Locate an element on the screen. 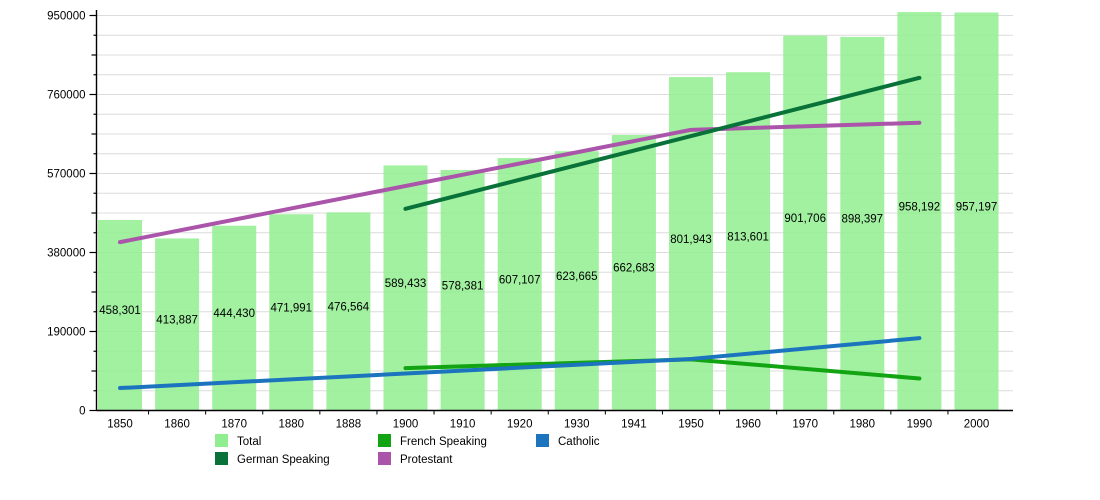 Image resolution: width=1100 pixels, height=500 pixels. y-axis-label-380000: 380000 is located at coordinates (66, 254).